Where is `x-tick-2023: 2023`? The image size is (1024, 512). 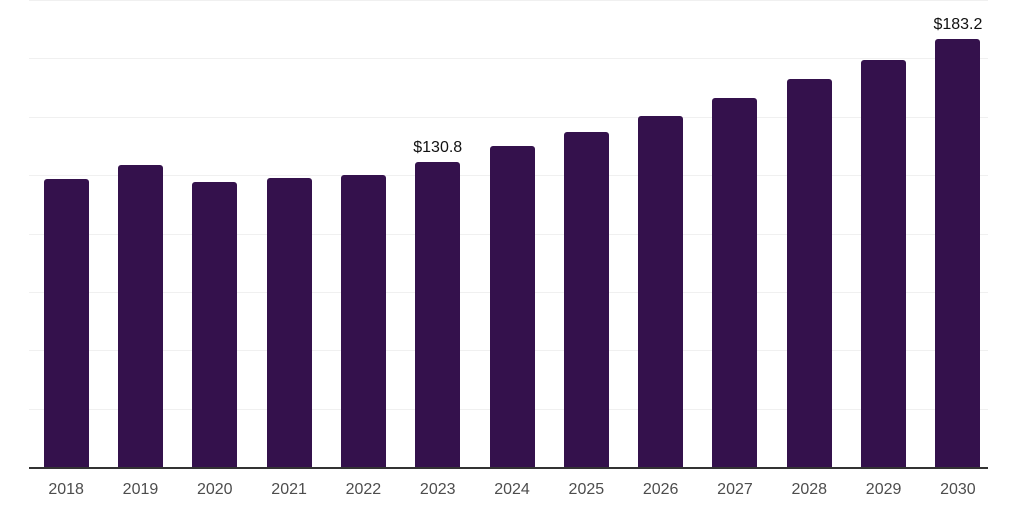
x-tick-2023: 2023 is located at coordinates (437, 489).